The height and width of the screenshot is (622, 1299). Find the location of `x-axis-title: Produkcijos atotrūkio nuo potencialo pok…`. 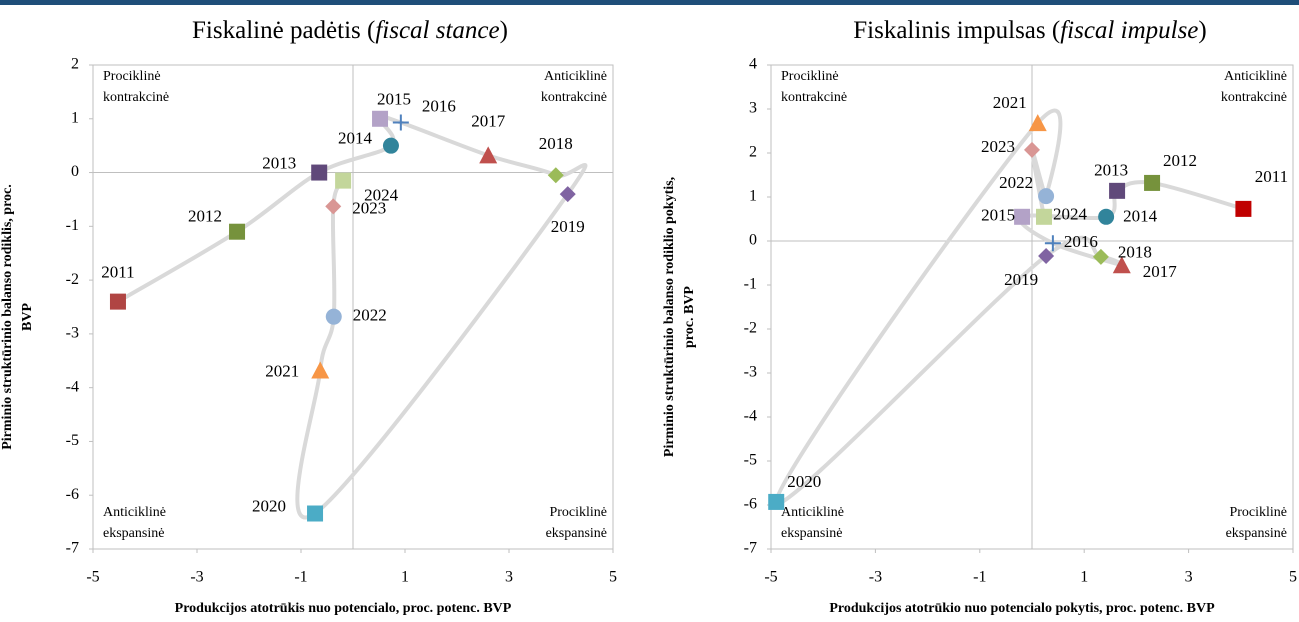

x-axis-title: Produkcijos atotrūkio nuo potencialo pok… is located at coordinates (1022, 608).